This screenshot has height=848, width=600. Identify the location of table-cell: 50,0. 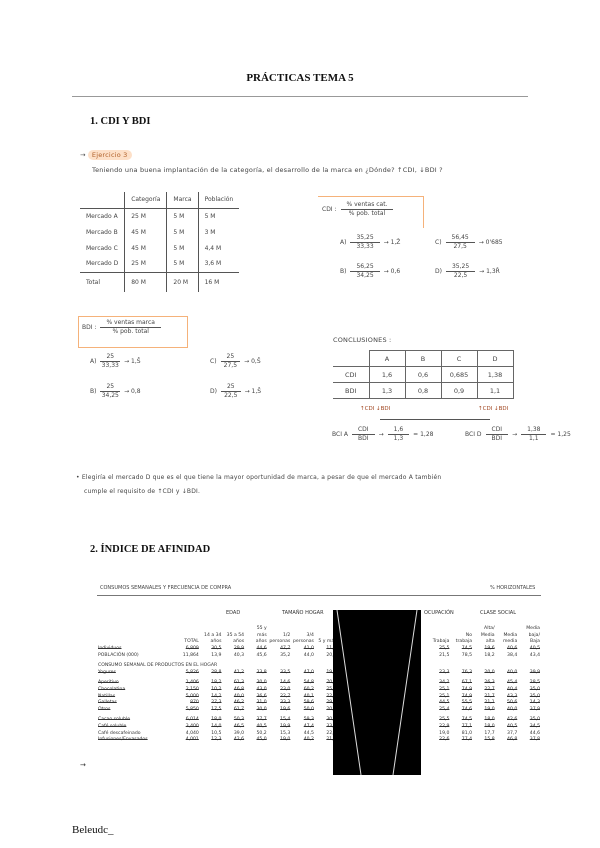
(308, 709).